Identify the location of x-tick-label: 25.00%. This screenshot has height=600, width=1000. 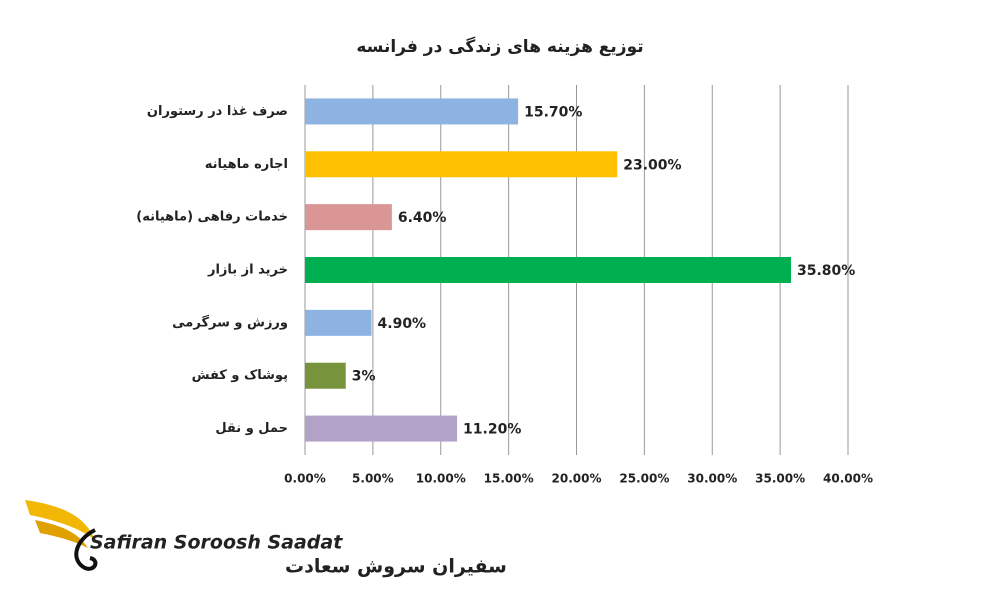
(644, 479).